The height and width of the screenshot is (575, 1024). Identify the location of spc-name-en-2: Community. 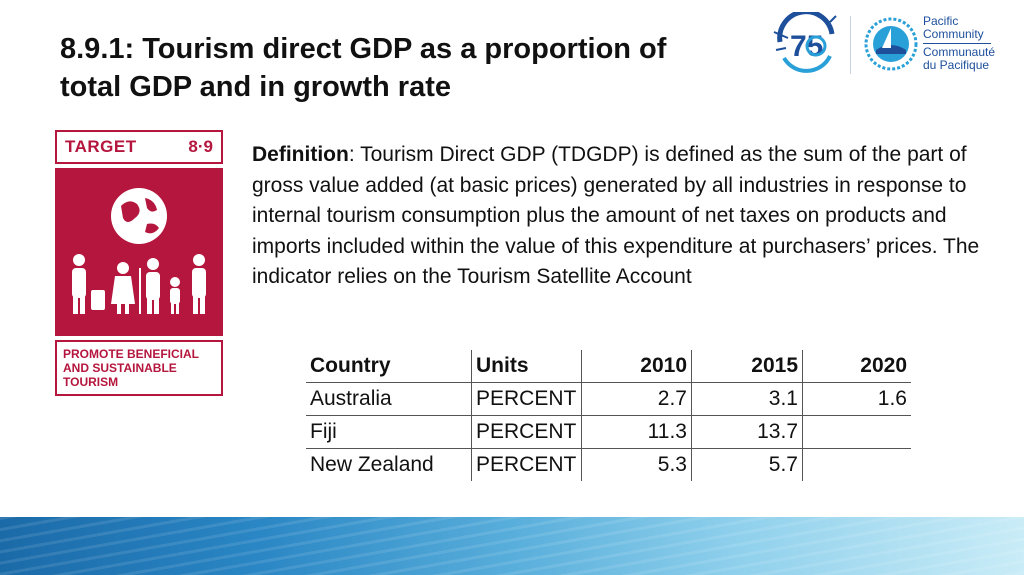
(953, 34).